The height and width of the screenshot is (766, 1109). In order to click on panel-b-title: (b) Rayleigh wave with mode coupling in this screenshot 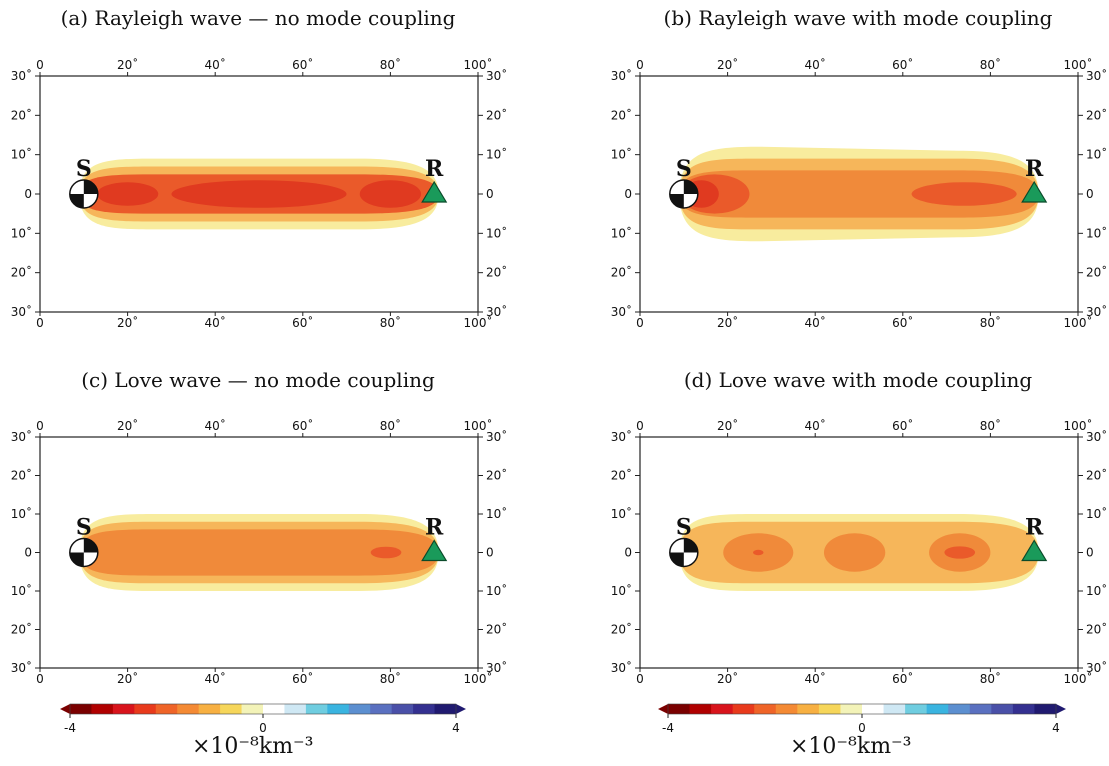, I will do `click(858, 18)`.